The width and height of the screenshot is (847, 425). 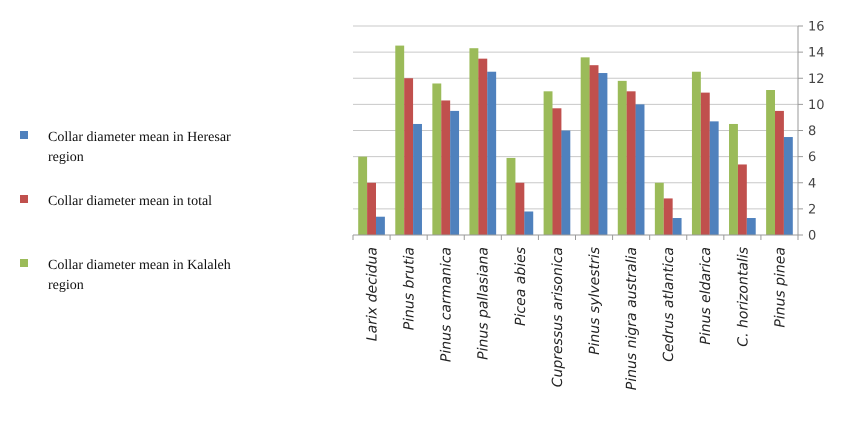 What do you see at coordinates (632, 318) in the screenshot?
I see `x-tick-label: Pinus nigra australia` at bounding box center [632, 318].